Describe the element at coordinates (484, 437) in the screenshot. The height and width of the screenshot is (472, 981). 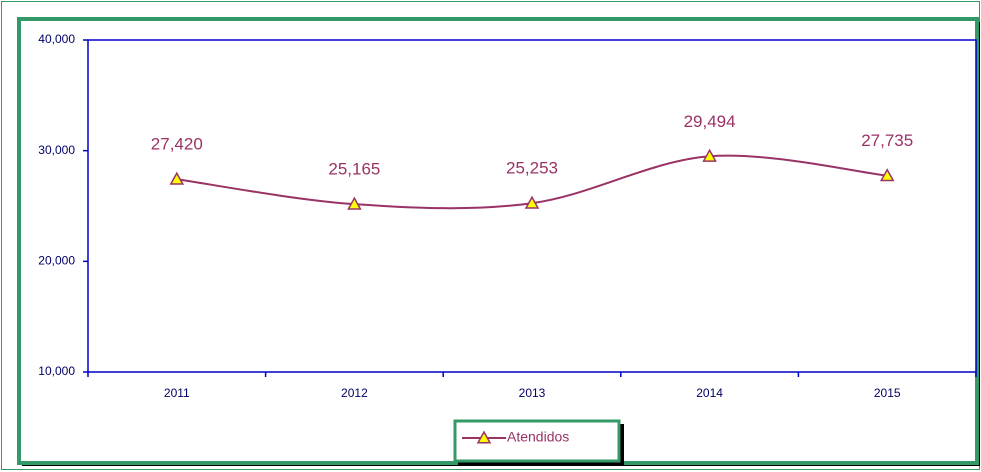
I see `legend-marker` at that location.